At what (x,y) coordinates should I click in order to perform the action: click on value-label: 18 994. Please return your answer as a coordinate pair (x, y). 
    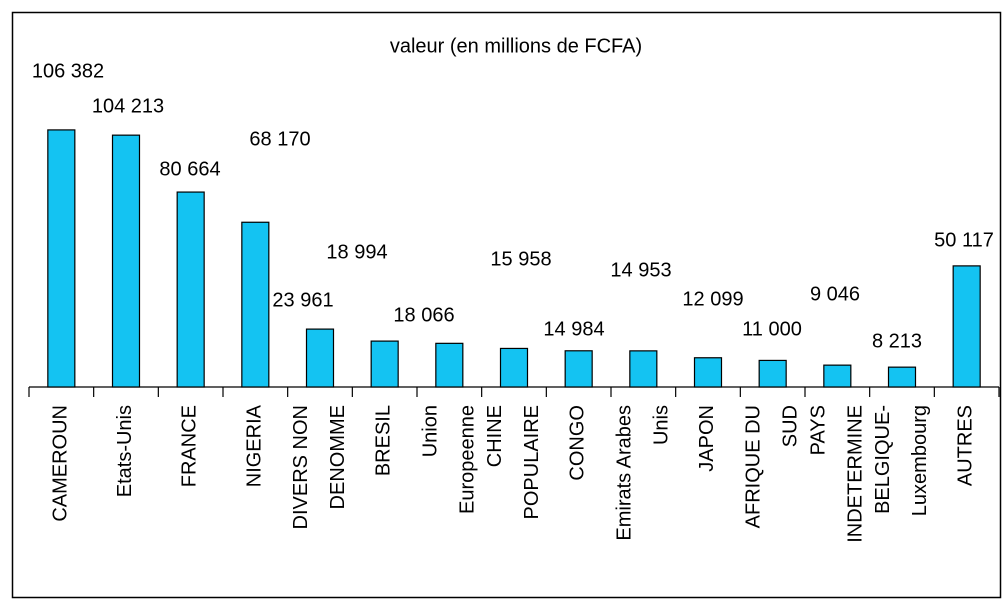
    Looking at the image, I should click on (356, 252).